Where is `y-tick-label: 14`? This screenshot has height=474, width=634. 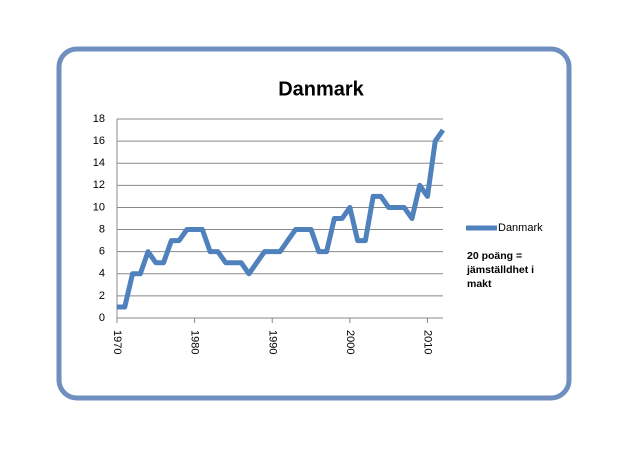
y-tick-label: 14 is located at coordinates (99, 163).